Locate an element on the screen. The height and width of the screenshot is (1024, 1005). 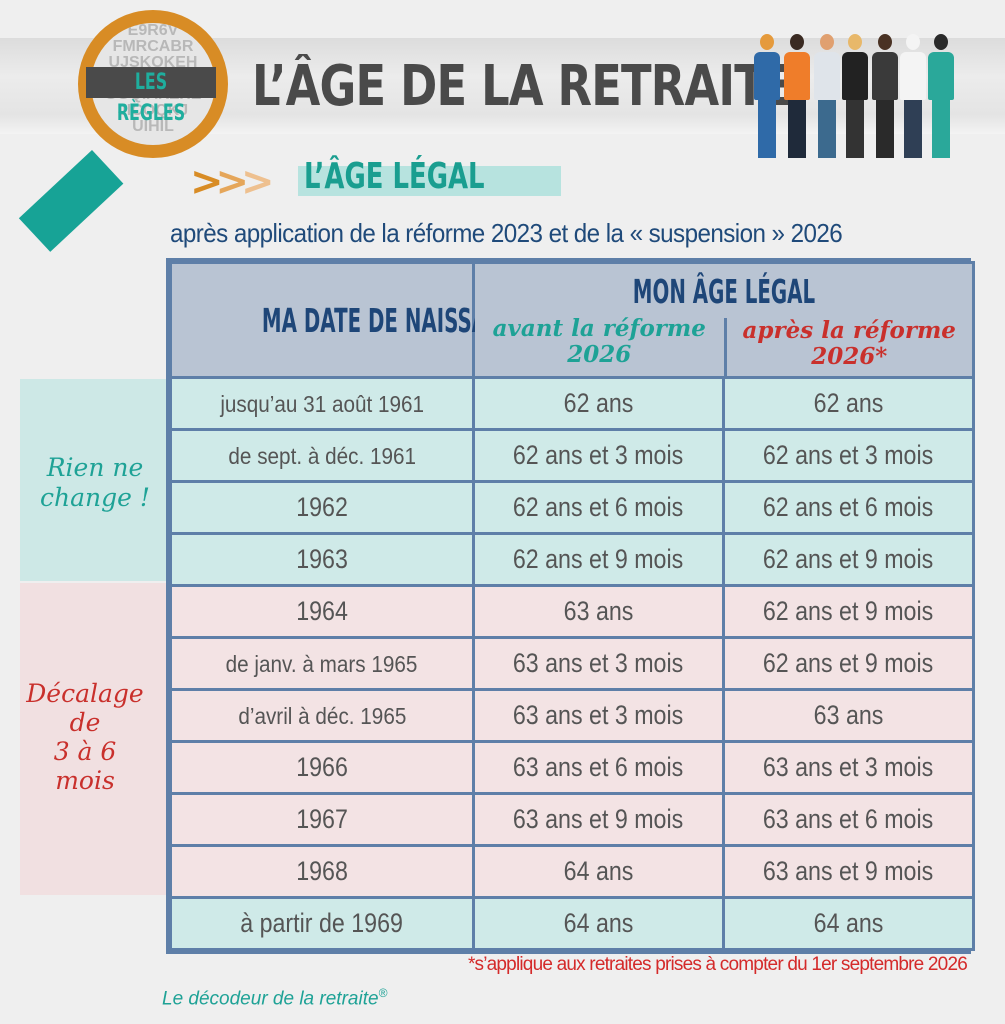
section-title: L’ÂGE LÉGAL is located at coordinates (429, 176).